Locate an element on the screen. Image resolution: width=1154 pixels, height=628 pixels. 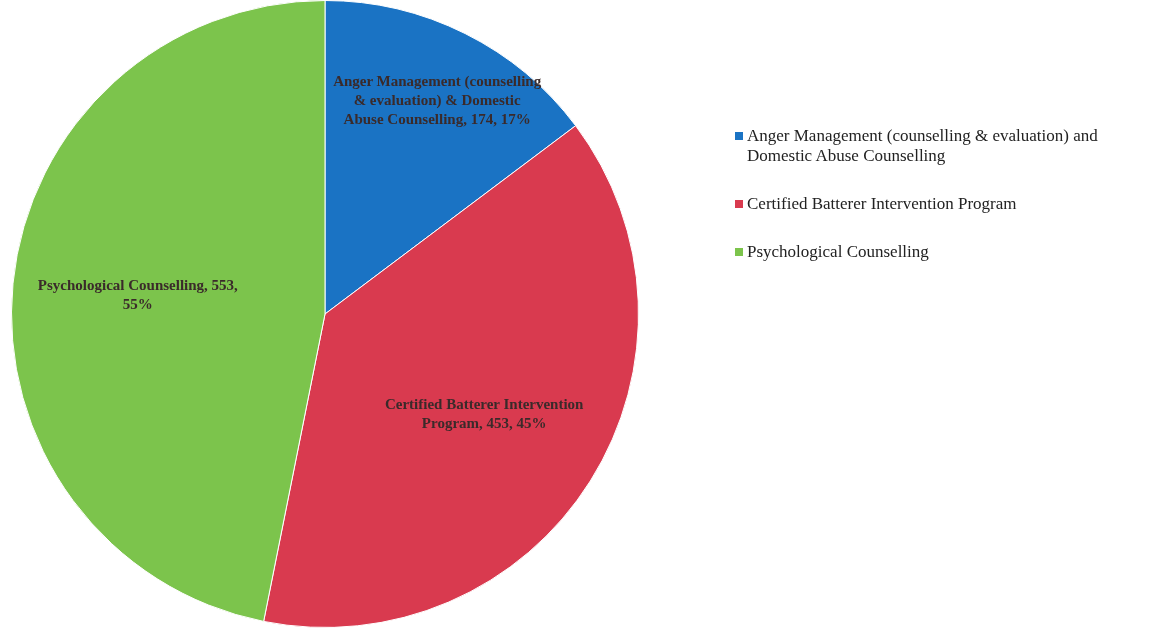
legend-label: Psychological Counselling is located at coordinates (838, 252).